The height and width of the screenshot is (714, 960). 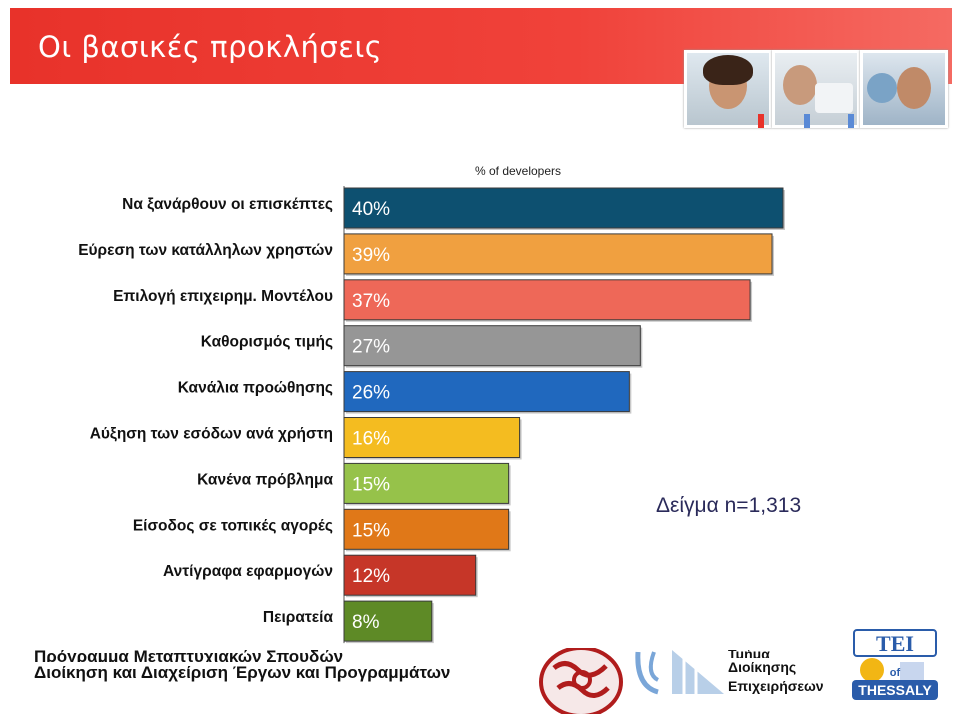 What do you see at coordinates (298, 617) in the screenshot?
I see `category-label: Πειρατεία` at bounding box center [298, 617].